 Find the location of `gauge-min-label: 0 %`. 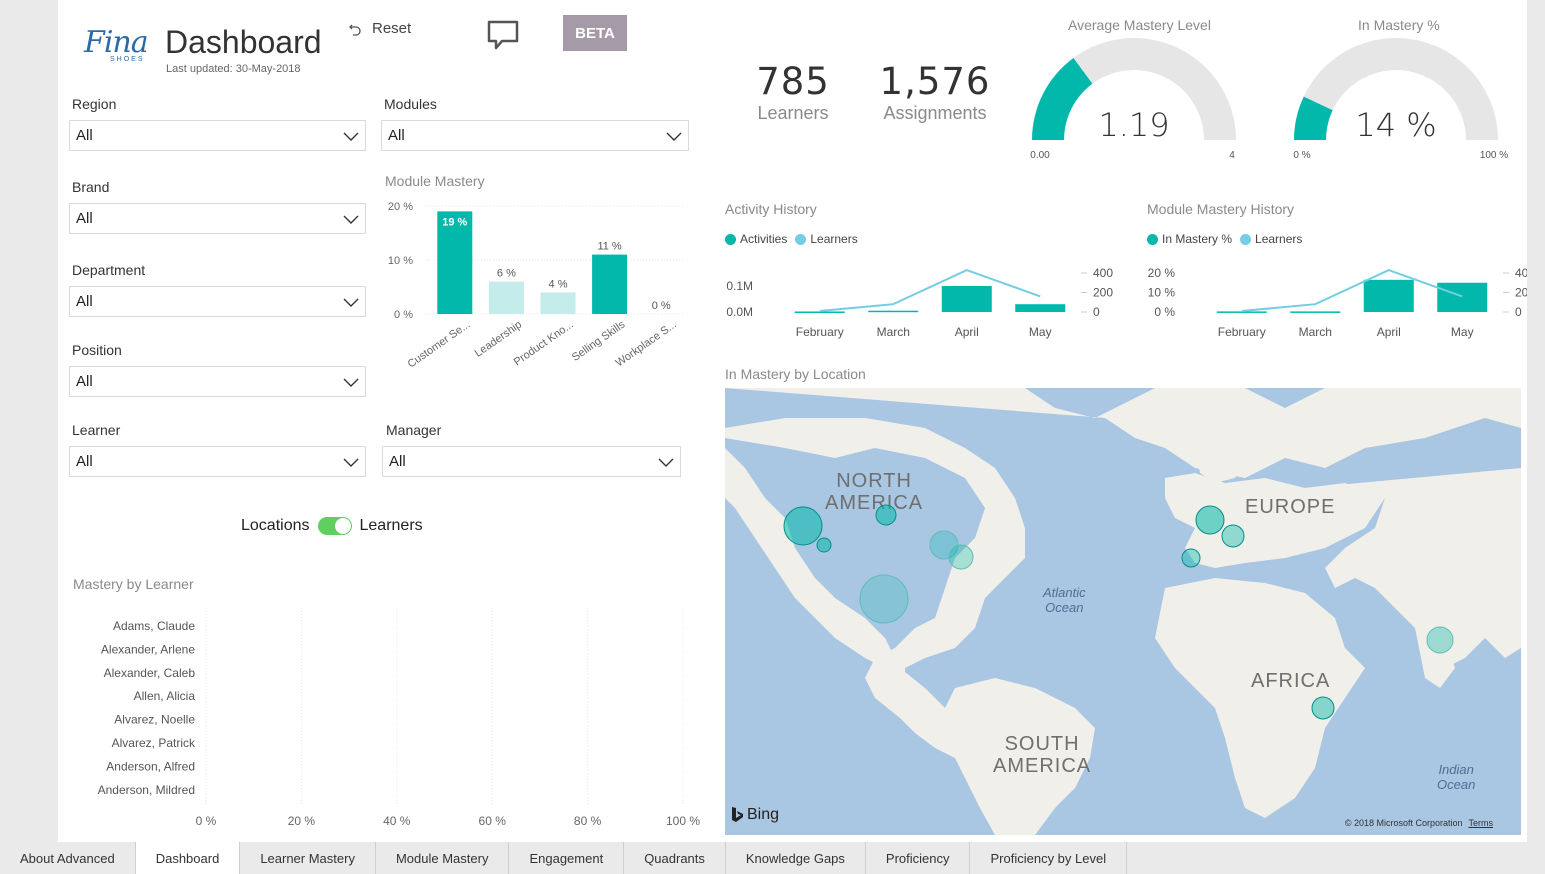

gauge-min-label: 0 % is located at coordinates (1301, 155).